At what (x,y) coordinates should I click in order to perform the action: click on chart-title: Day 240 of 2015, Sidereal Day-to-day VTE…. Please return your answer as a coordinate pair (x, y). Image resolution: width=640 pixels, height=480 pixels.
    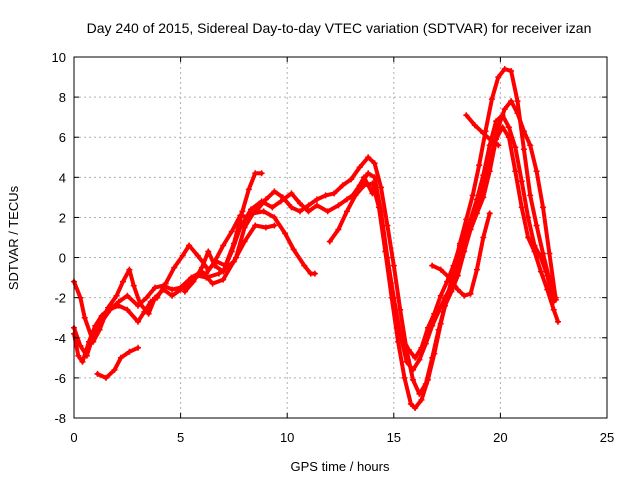
    Looking at the image, I should click on (339, 28).